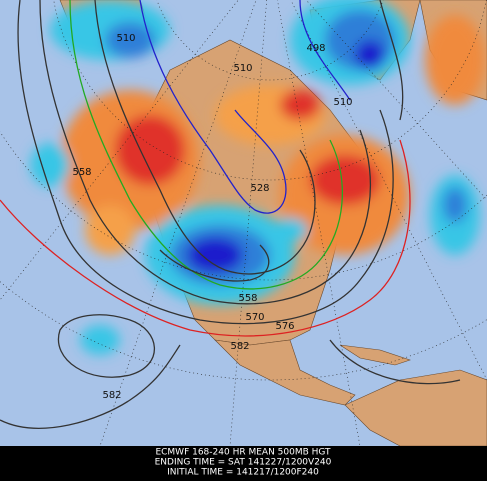 This screenshot has width=487, height=481. I want to click on contour-label: 498, so click(315, 48).